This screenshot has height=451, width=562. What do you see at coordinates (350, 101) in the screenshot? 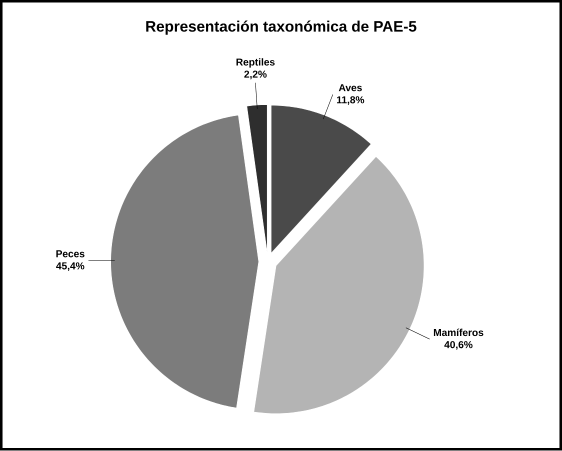
I see `data-label: 11,8%` at bounding box center [350, 101].